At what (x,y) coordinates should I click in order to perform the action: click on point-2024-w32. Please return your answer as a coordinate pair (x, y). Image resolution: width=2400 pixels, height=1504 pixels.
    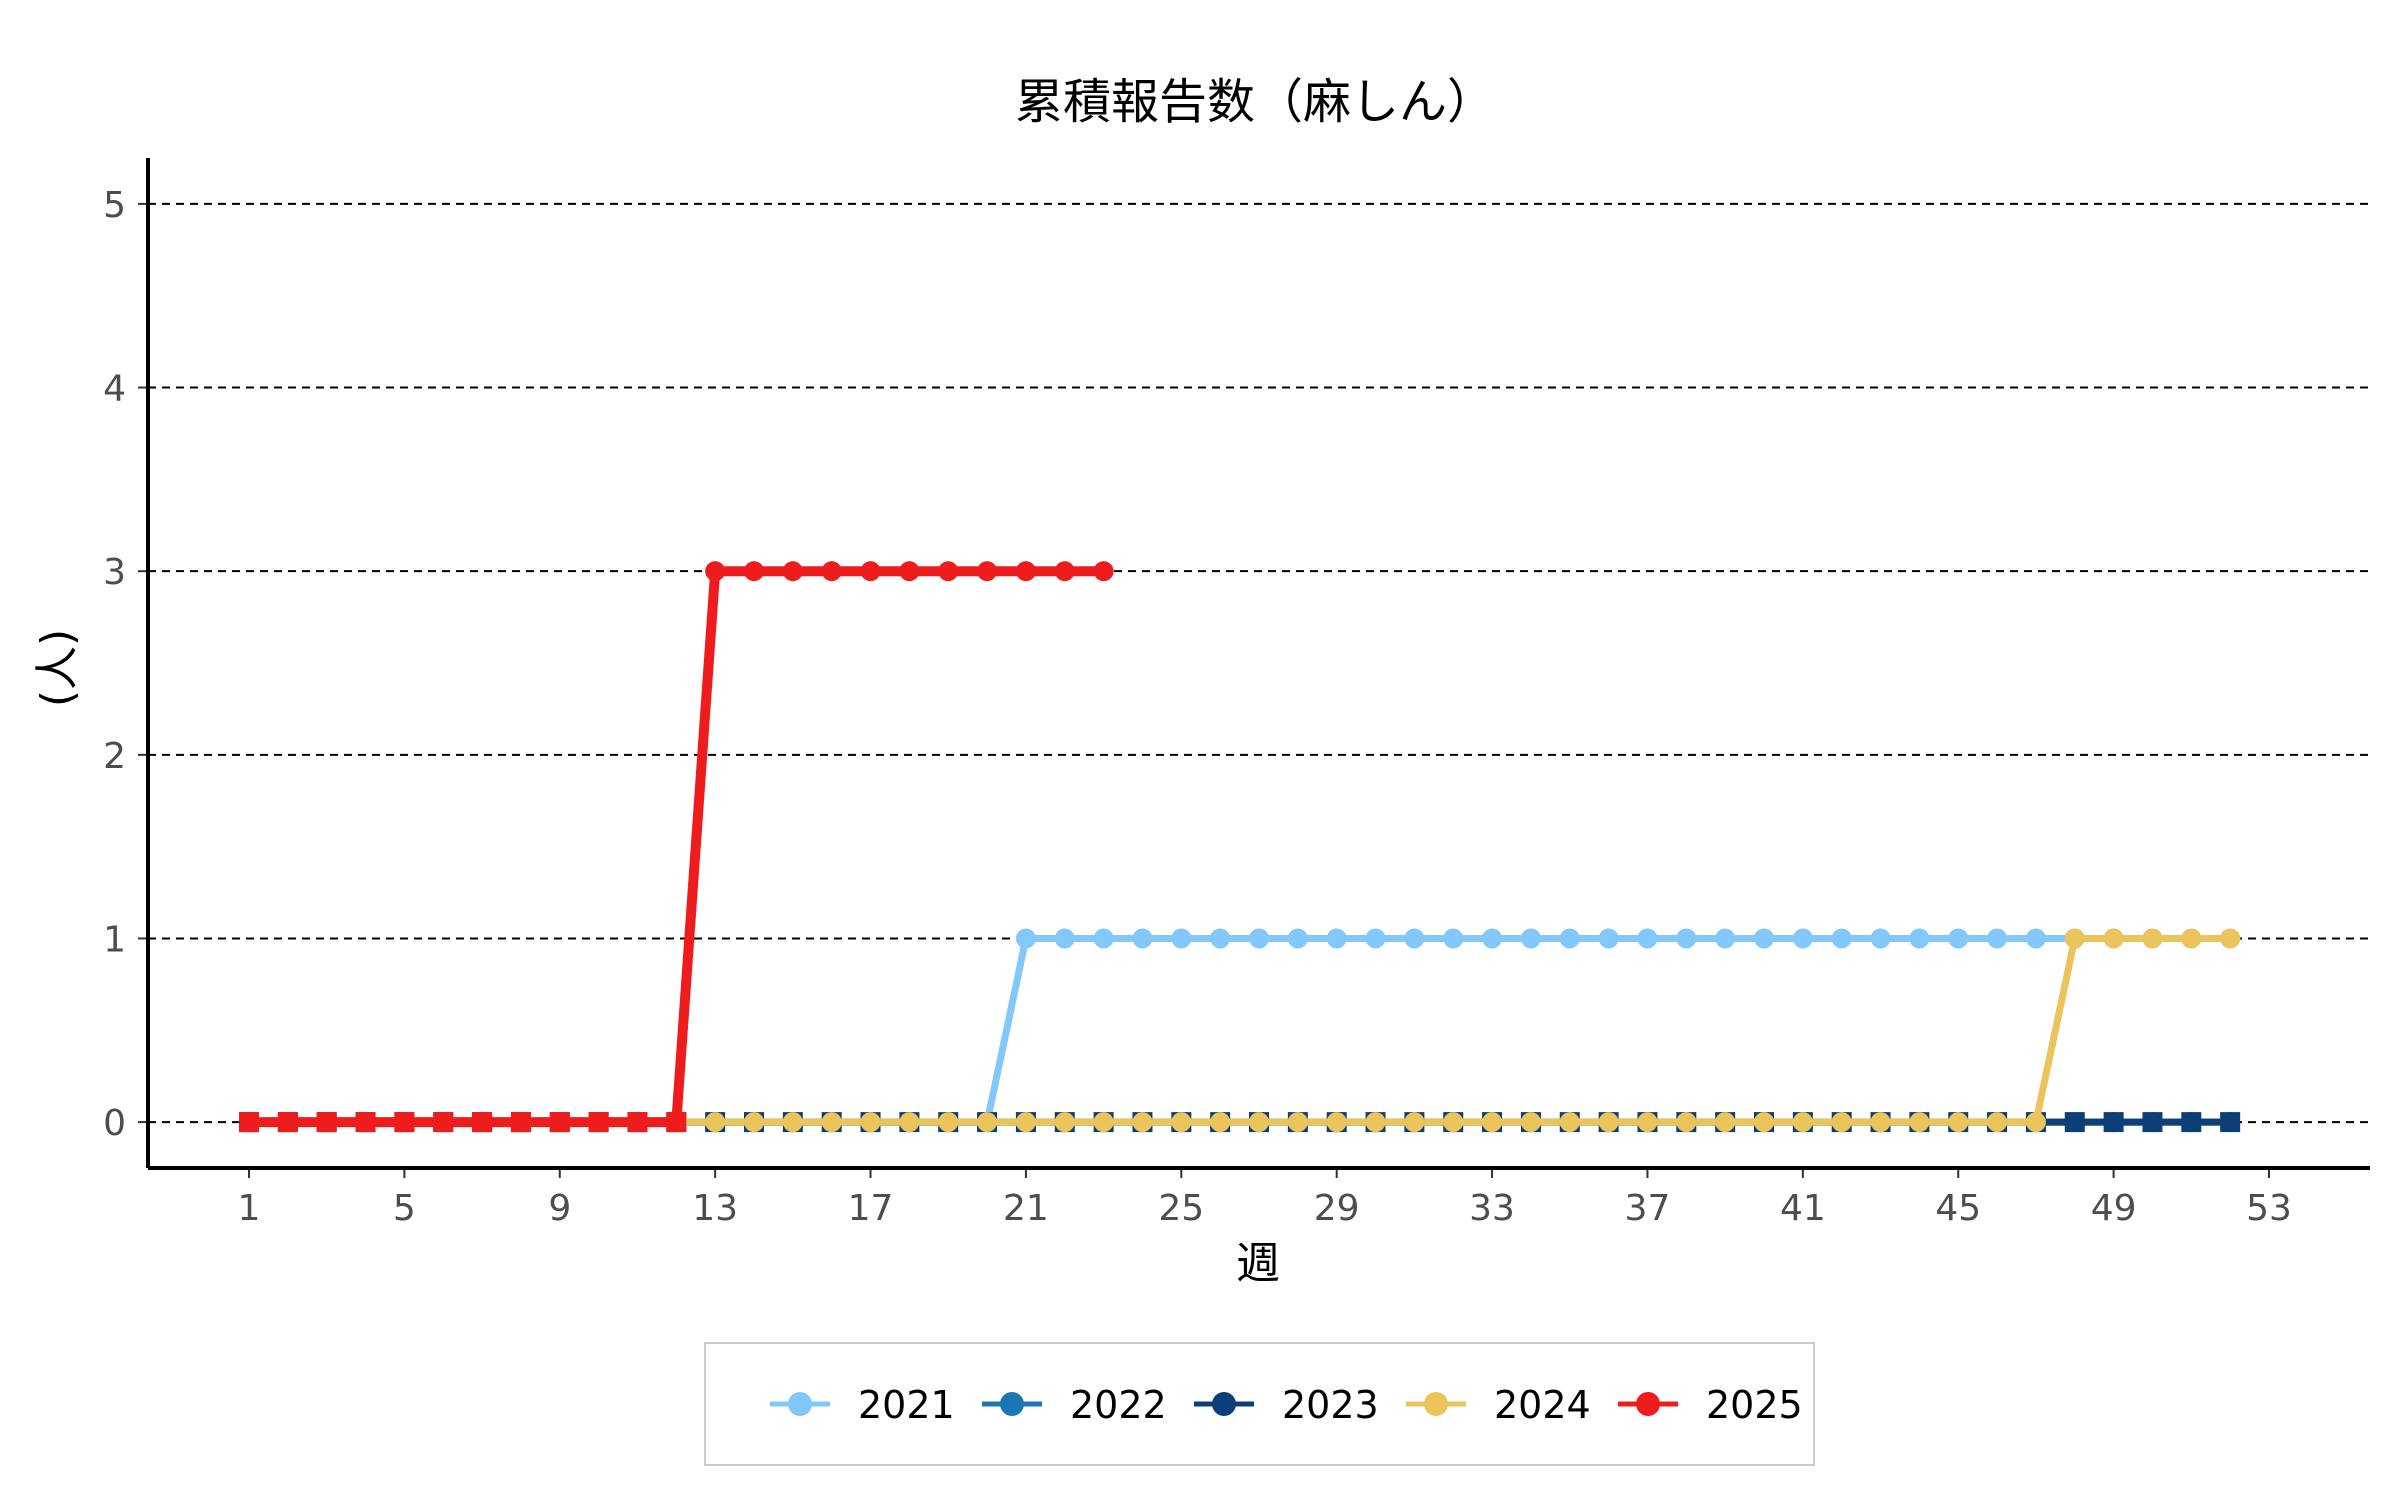
    Looking at the image, I should click on (1453, 1122).